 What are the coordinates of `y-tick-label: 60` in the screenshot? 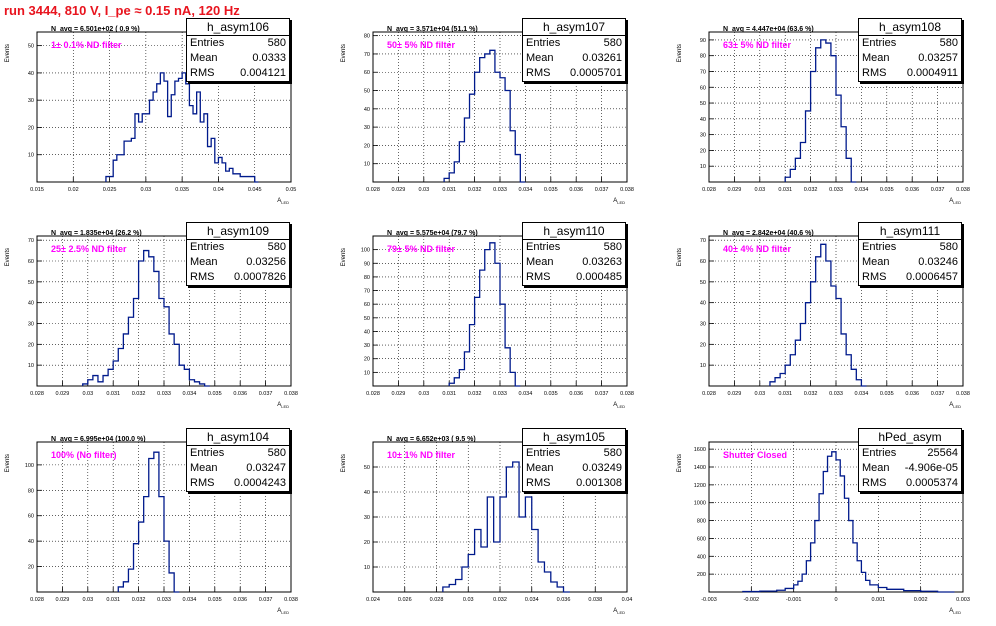 It's located at (703, 88).